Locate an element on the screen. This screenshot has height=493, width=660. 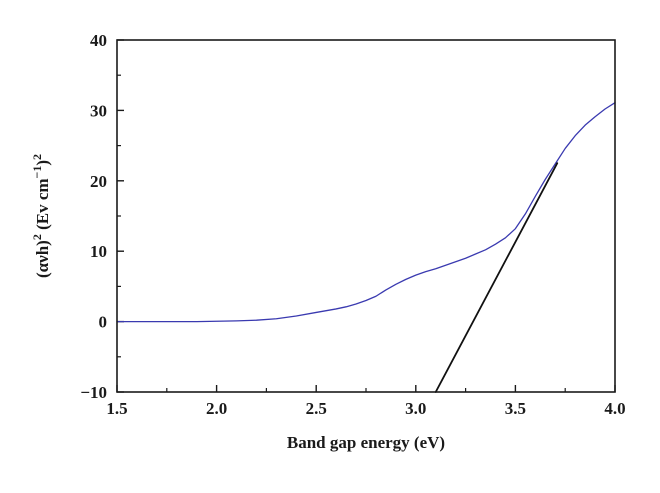
y-axis-title-exponent: −1 is located at coordinates (37, 172).